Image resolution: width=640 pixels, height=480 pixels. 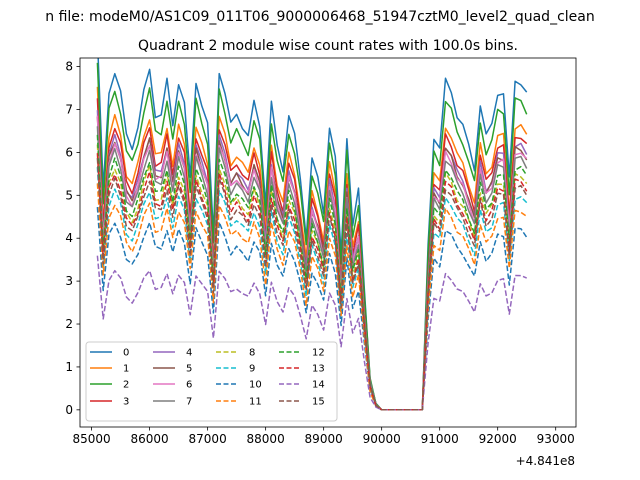 I want to click on x-offset-label: +4.841e8, so click(x=545, y=461).